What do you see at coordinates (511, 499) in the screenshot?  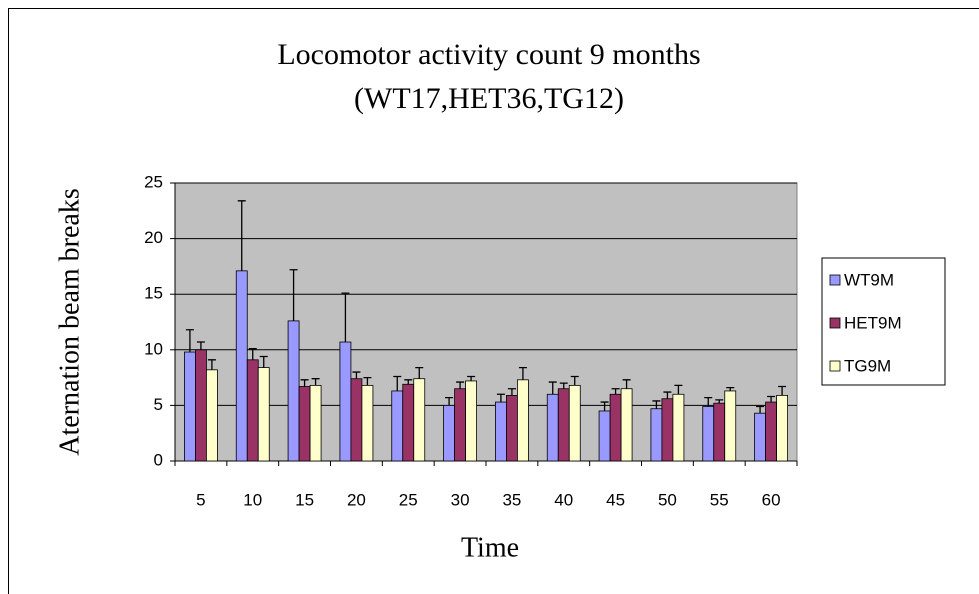 I see `x-tick-label: 35` at bounding box center [511, 499].